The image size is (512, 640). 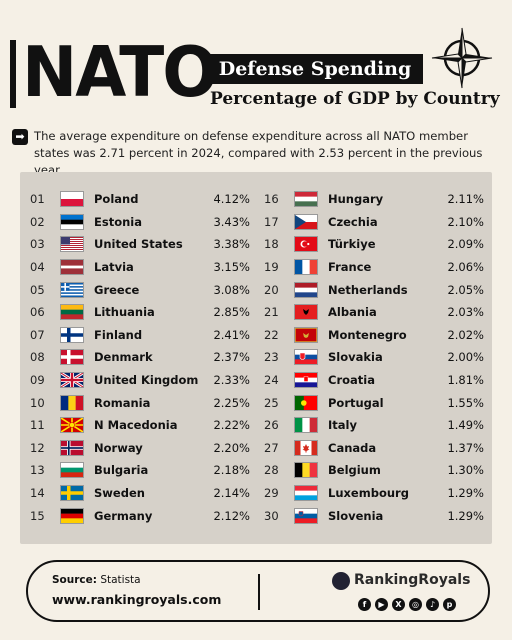 I want to click on country-name: Denmark, so click(x=123, y=357).